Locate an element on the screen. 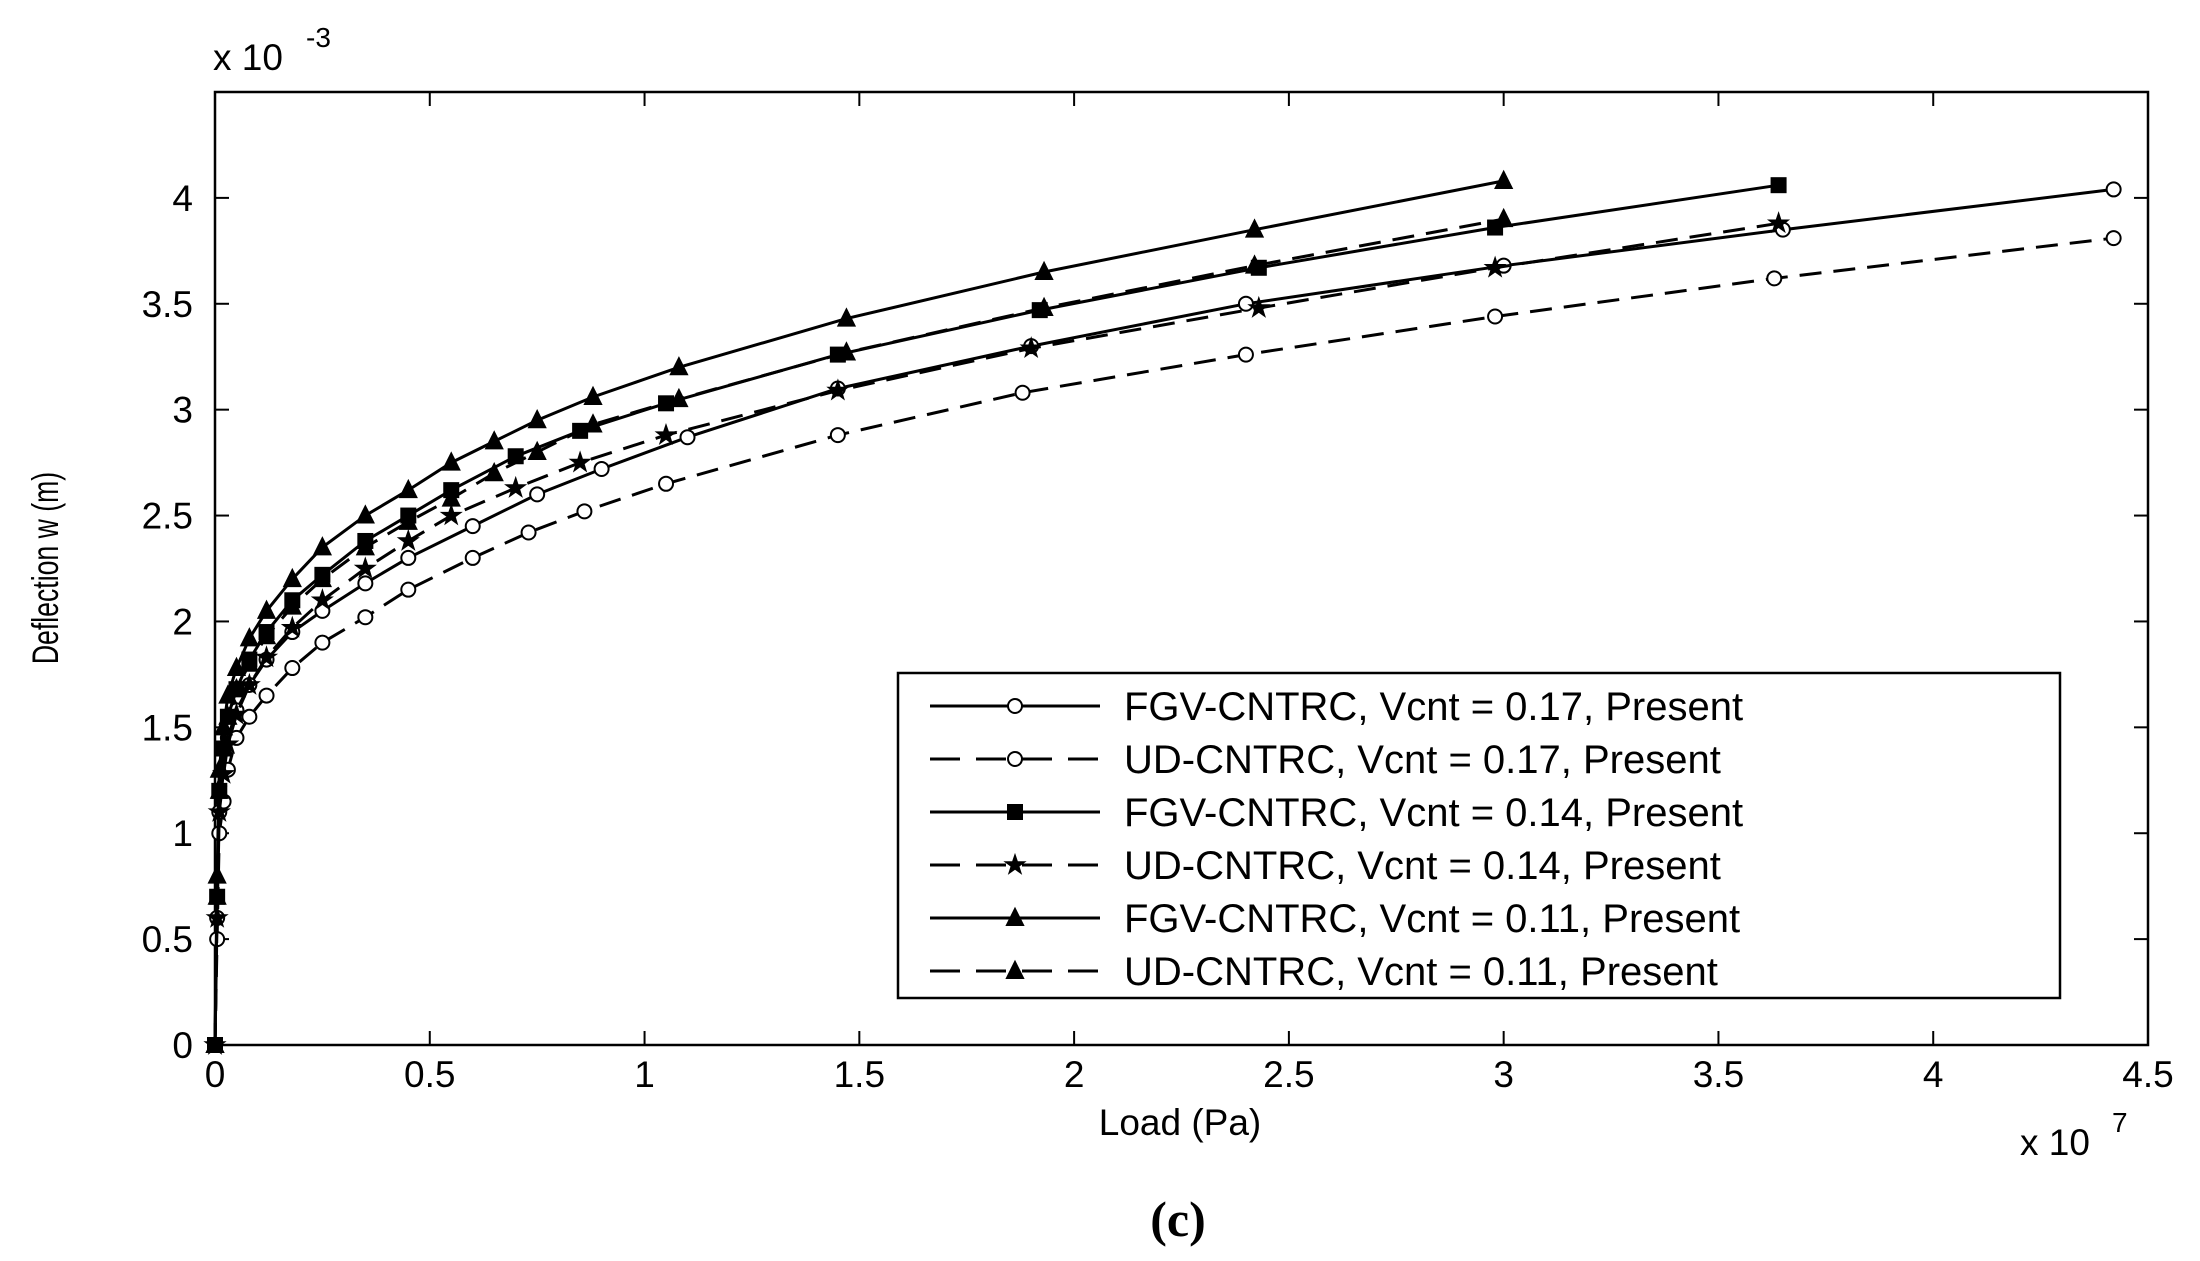  y-tick-label: 4 is located at coordinates (182, 198).